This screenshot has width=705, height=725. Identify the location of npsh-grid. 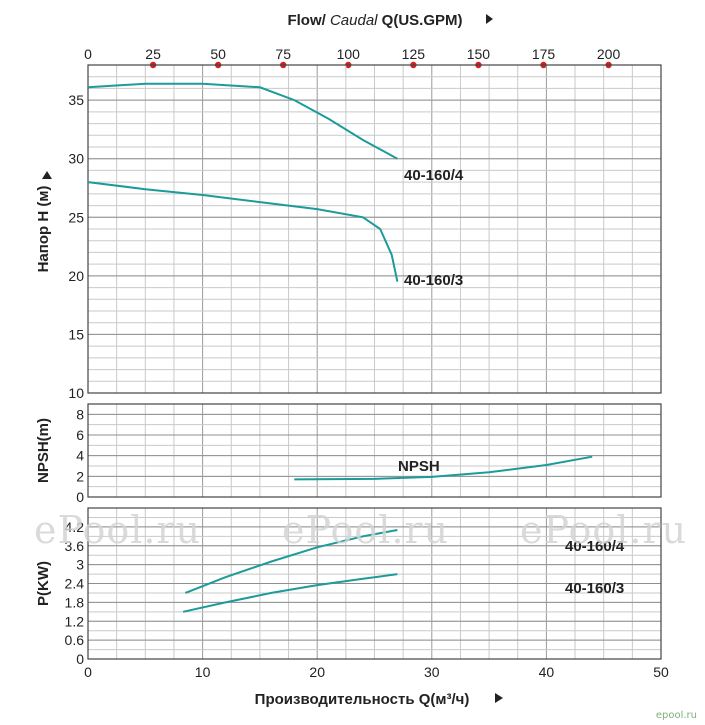
(374, 450).